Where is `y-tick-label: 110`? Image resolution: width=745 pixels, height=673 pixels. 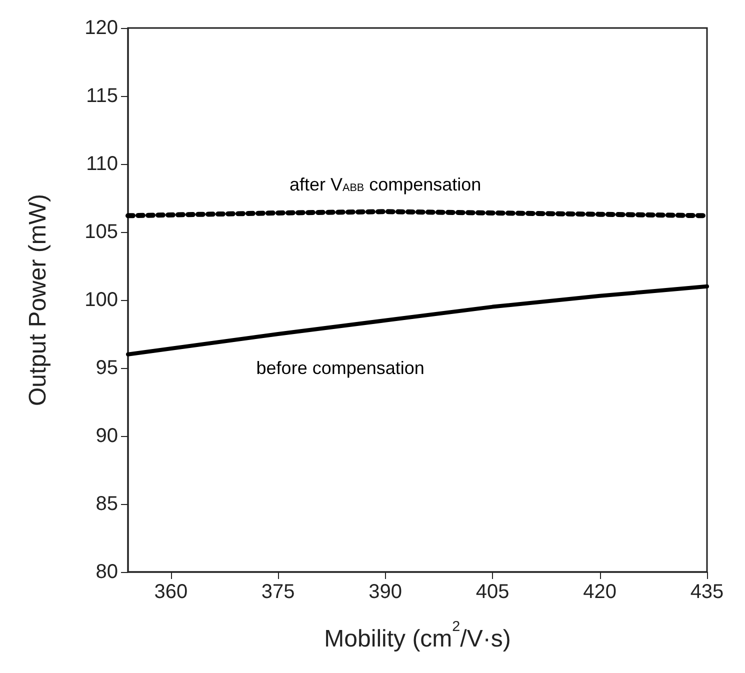 y-tick-label: 110 is located at coordinates (102, 164).